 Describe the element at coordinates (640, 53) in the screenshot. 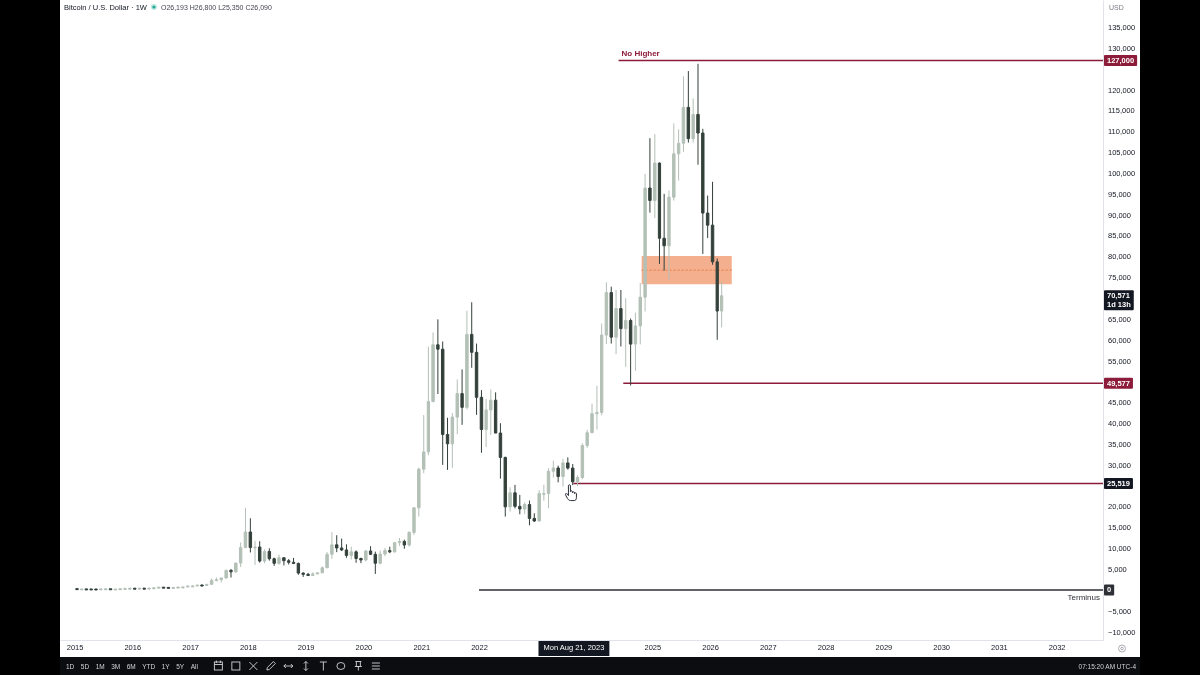

I see `series-label: No Higher` at that location.